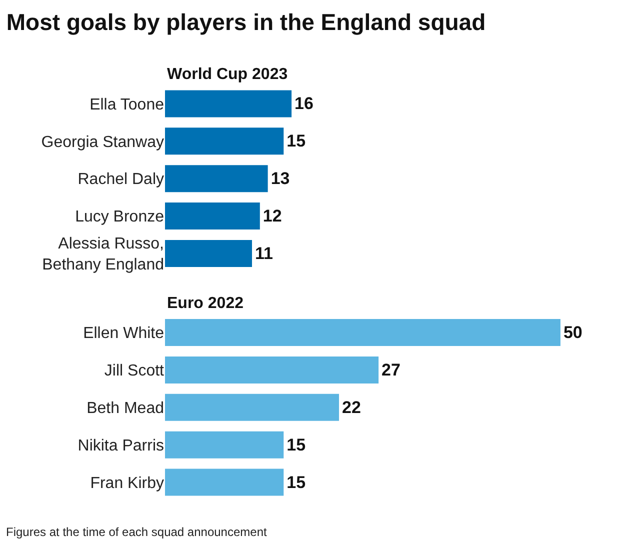 The image size is (640, 549). Describe the element at coordinates (246, 21) in the screenshot. I see `chart-title: Most goals by players in the England squad` at that location.